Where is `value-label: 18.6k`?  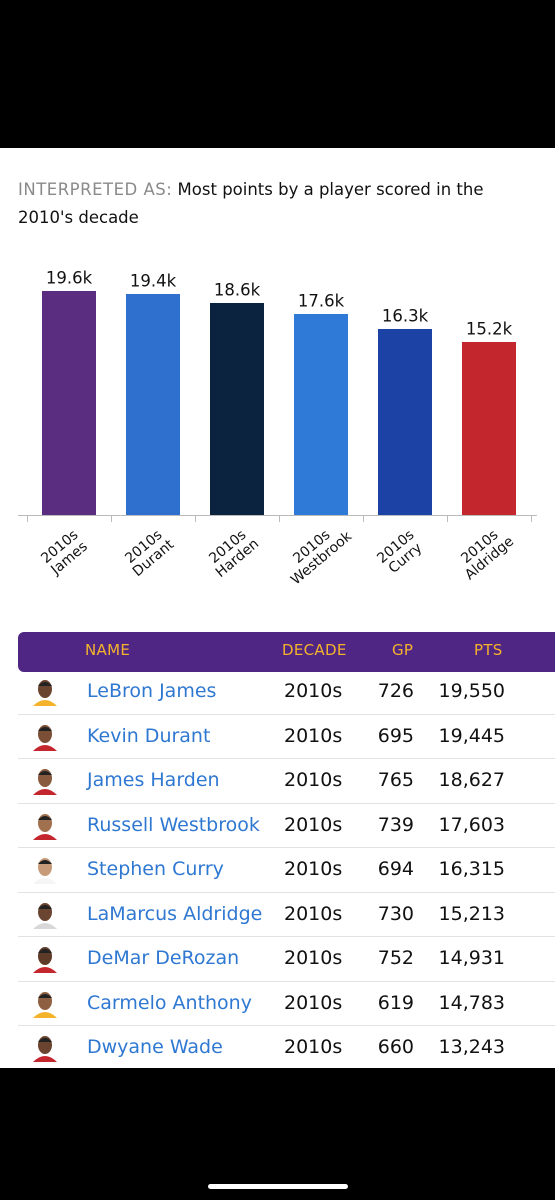
value-label: 18.6k is located at coordinates (237, 290).